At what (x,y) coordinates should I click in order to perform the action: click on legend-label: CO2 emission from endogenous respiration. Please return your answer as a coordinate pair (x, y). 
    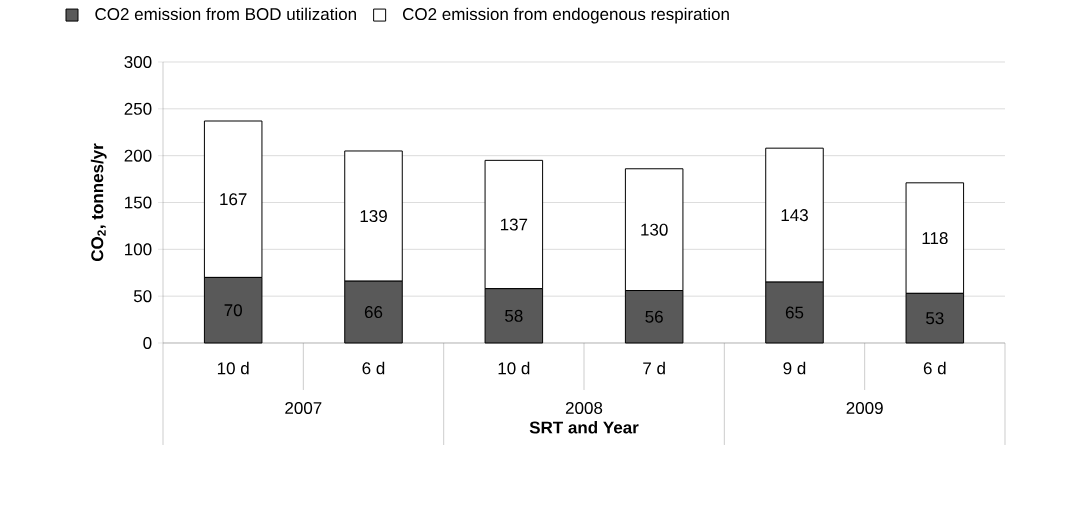
    Looking at the image, I should click on (565, 15).